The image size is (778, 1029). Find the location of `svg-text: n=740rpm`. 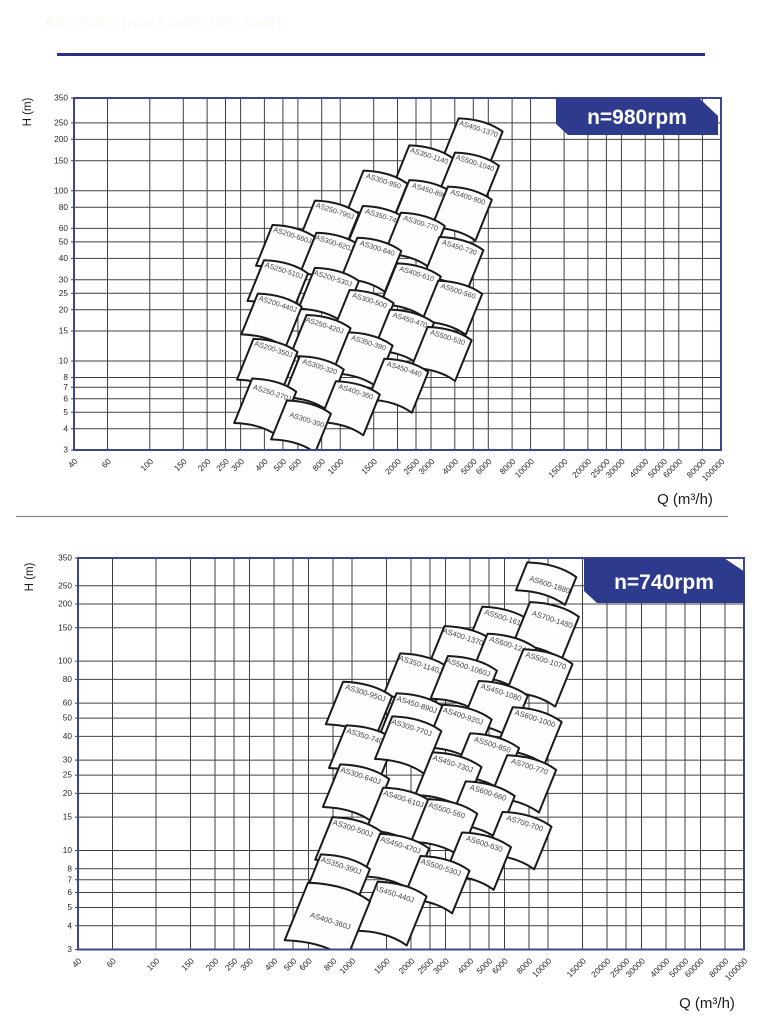

svg-text: n=740rpm is located at coordinates (664, 582).